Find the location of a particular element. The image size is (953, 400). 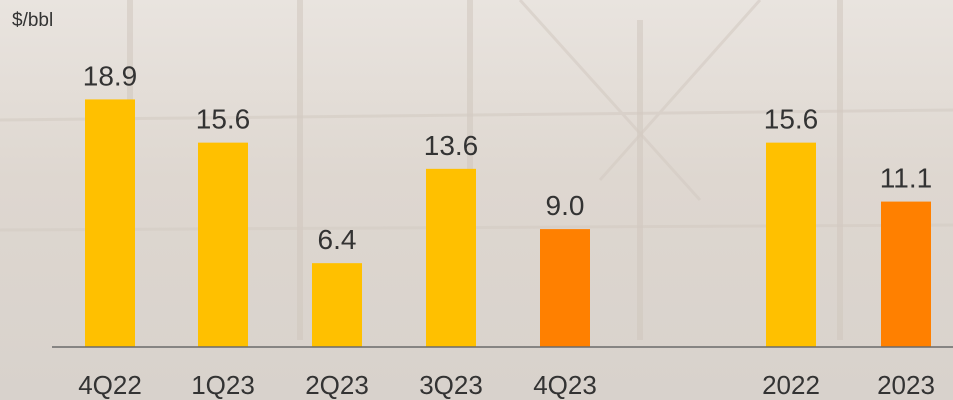

data-label-4Q22: 18.9 is located at coordinates (110, 75).